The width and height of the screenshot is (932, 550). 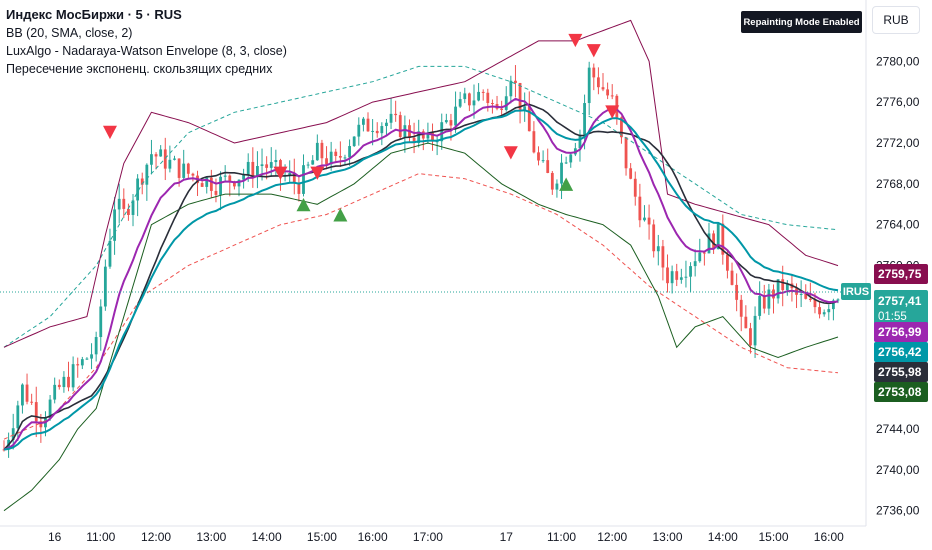 What do you see at coordinates (773, 537) in the screenshot?
I see `x-tick-label: 15:00` at bounding box center [773, 537].